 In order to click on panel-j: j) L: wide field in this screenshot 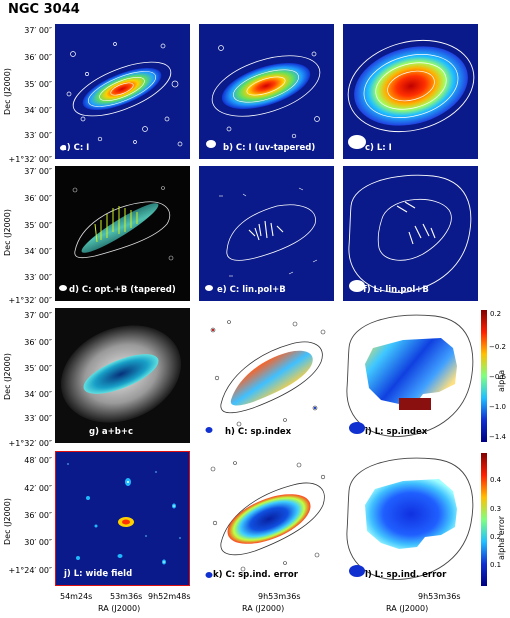, I will do `click(122, 518)`.